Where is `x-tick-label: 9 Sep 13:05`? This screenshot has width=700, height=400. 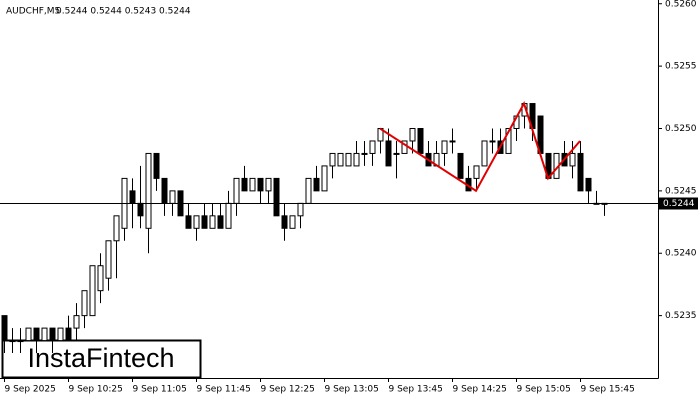 x-tick-label: 9 Sep 13:05 is located at coordinates (352, 390).